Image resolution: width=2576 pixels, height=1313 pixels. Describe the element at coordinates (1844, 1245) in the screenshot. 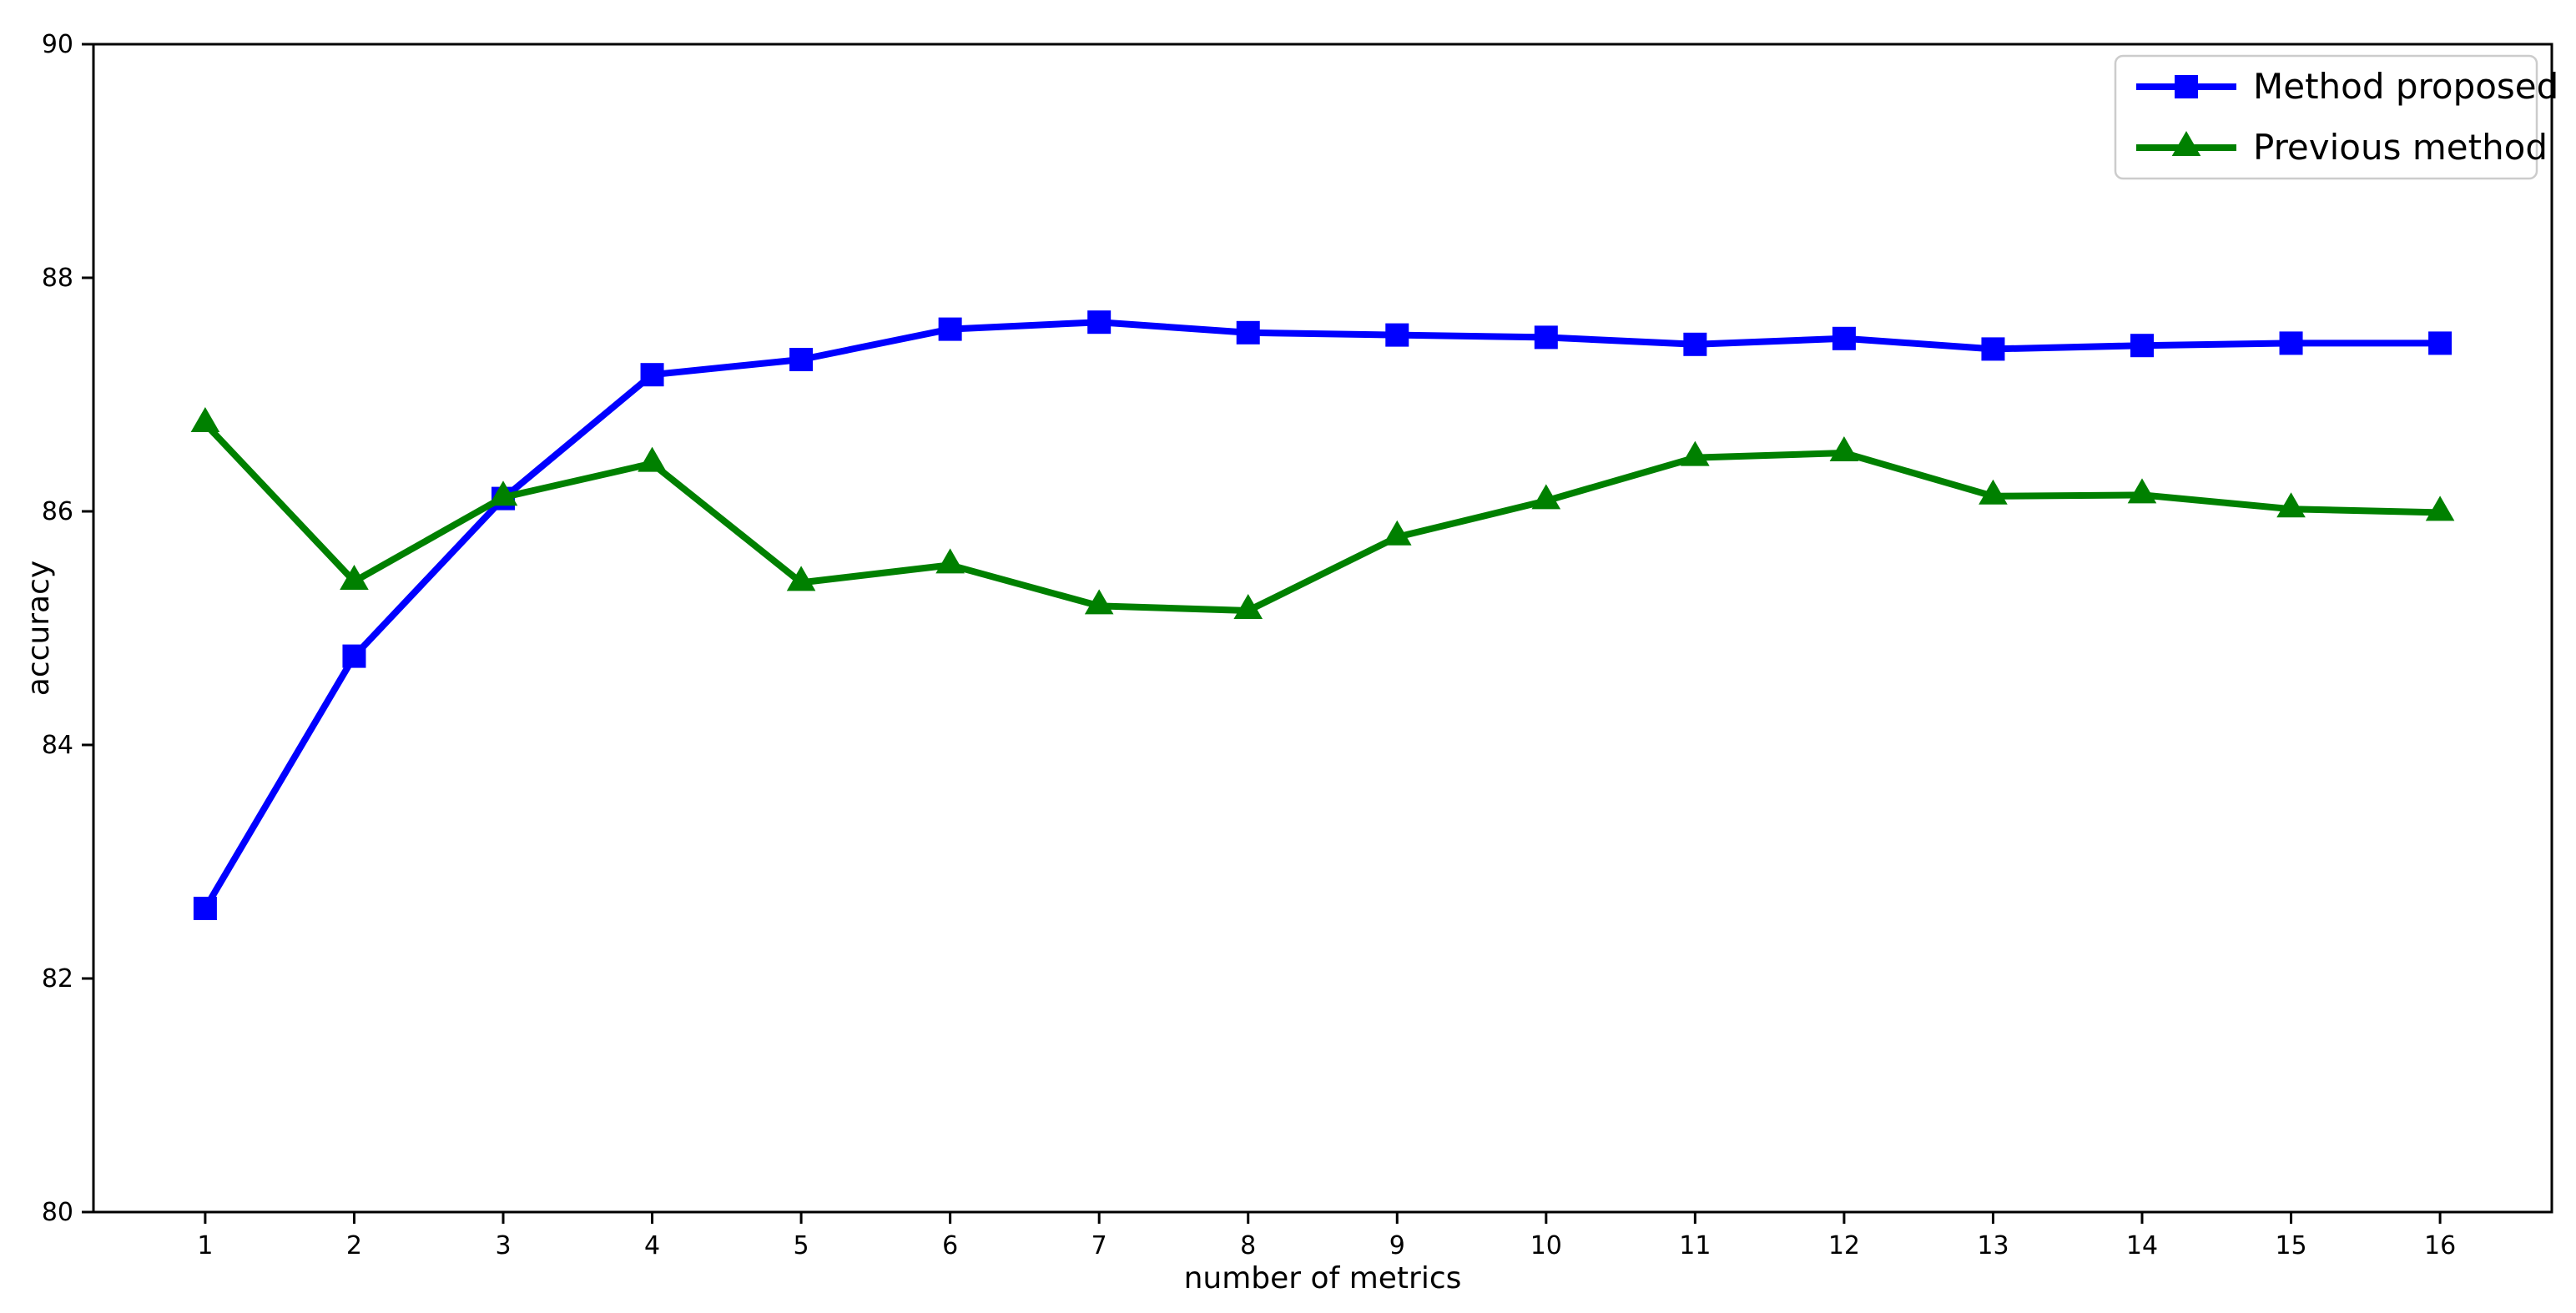

I see `x-tick-label: 12` at that location.